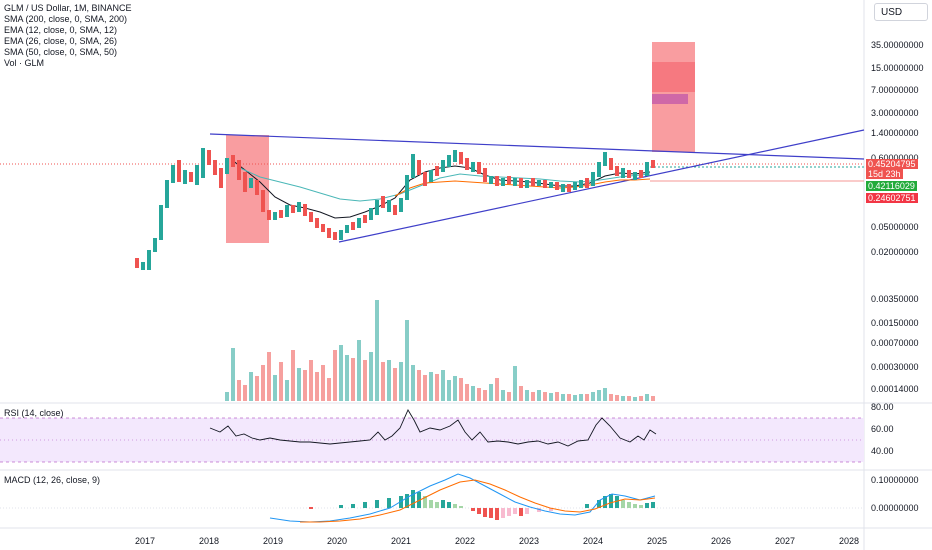 This screenshot has height=550, width=932. Describe the element at coordinates (891, 186) in the screenshot. I see `green-price-tag: 0.42116029` at that location.